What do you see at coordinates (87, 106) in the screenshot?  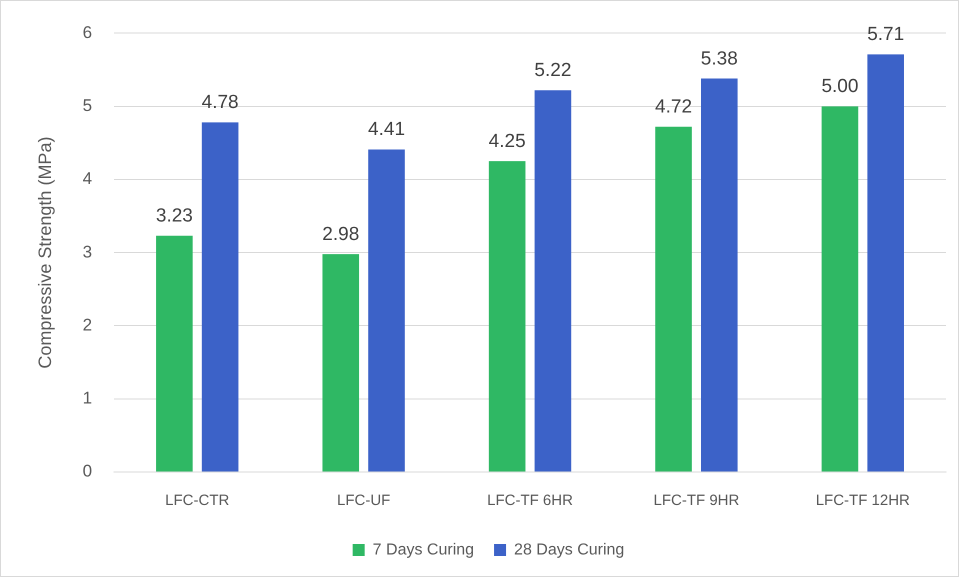 I see `y-tick-label: 5` at bounding box center [87, 106].